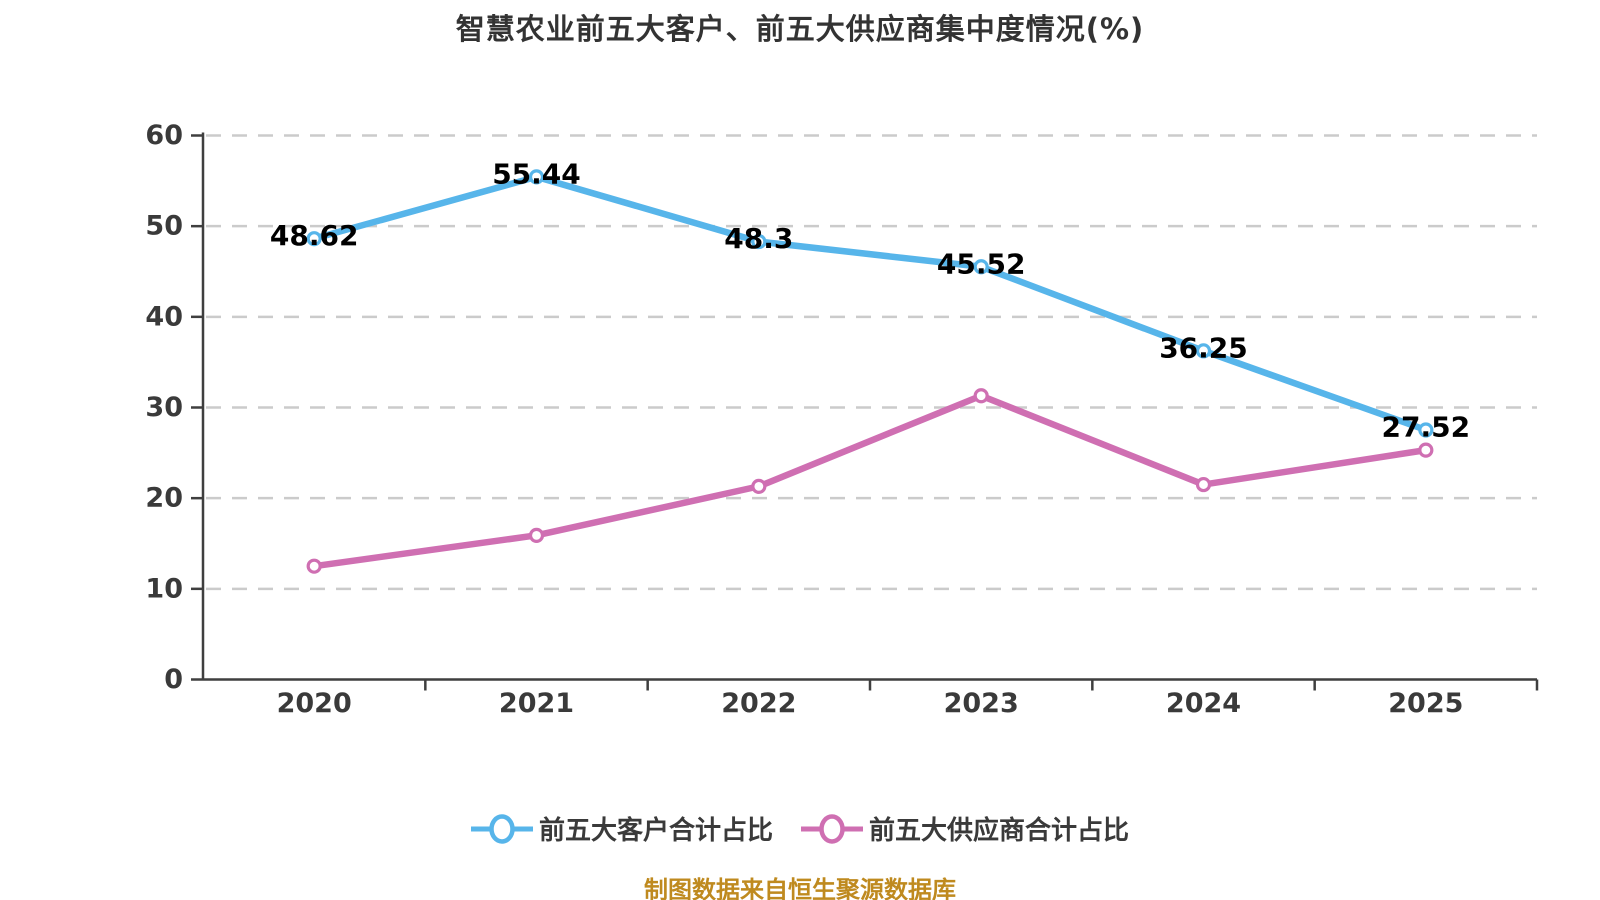 This screenshot has width=1600, height=900. What do you see at coordinates (800, 888) in the screenshot?
I see `source-note: 制图数据来自恒生聚源数据库` at bounding box center [800, 888].